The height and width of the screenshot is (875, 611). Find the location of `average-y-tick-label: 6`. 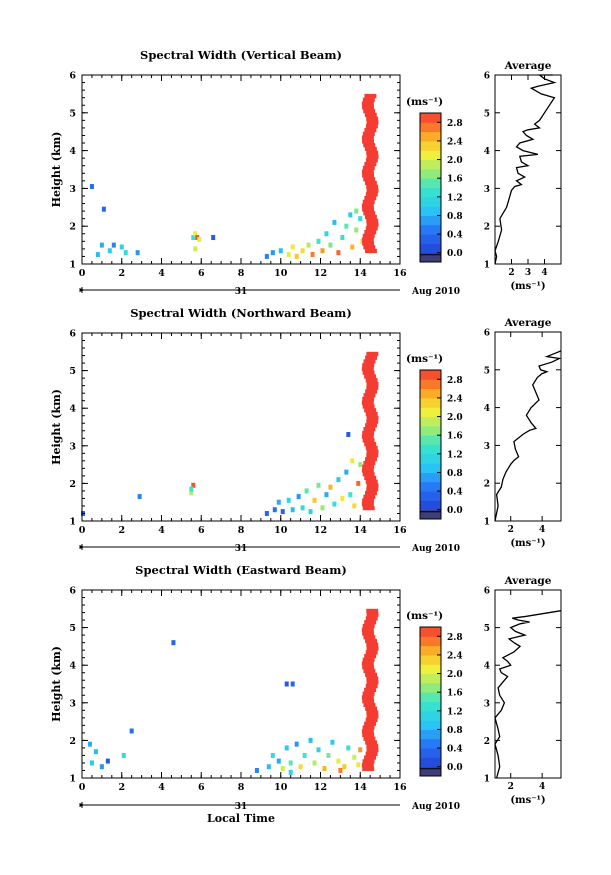

average-y-tick-label: 6 is located at coordinates (487, 592).